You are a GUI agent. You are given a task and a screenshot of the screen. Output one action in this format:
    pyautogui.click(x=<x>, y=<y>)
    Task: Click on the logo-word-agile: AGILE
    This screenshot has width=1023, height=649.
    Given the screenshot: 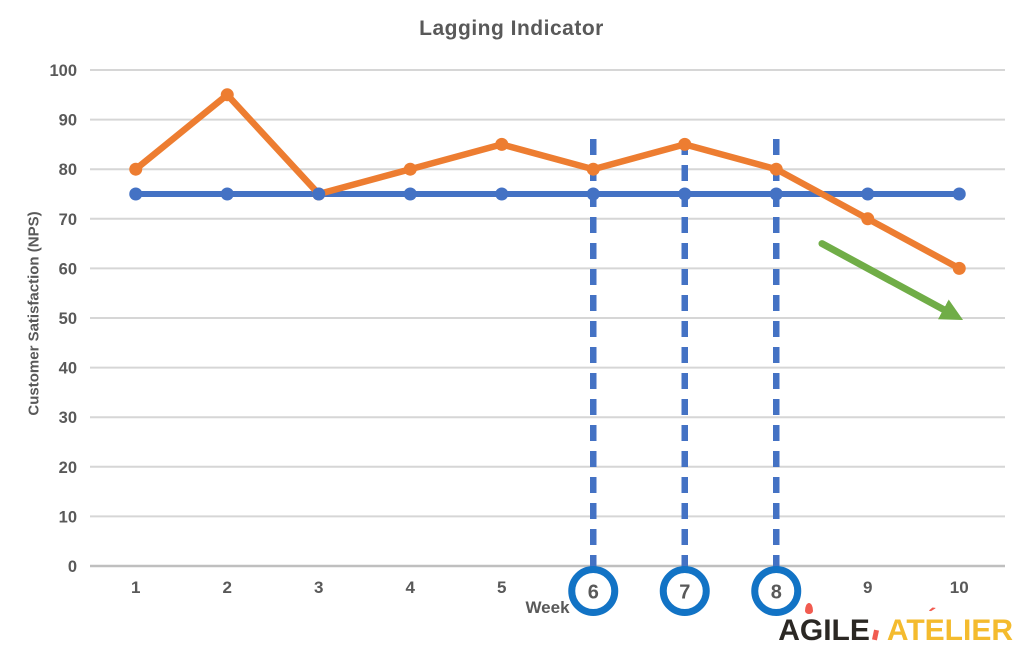 What is the action you would take?
    pyautogui.click(x=824, y=625)
    